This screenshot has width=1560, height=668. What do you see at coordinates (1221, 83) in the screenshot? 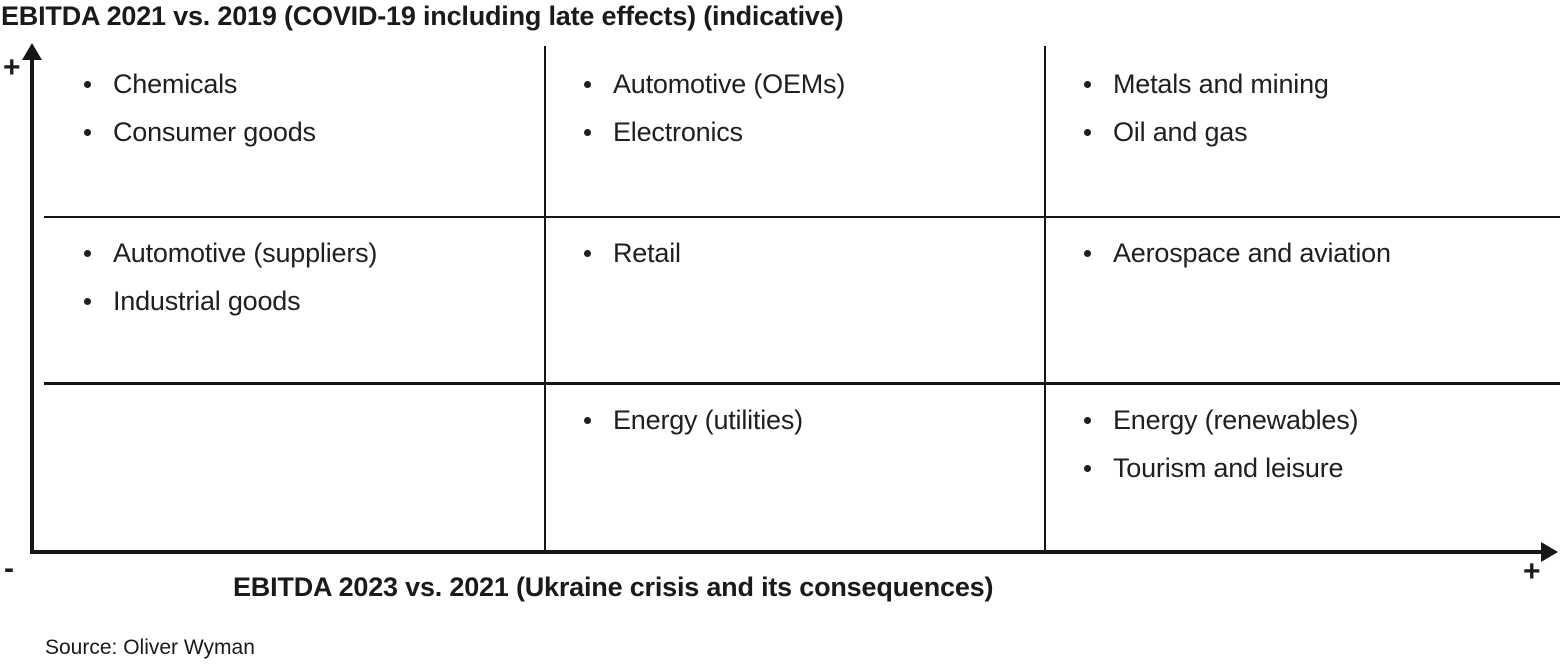
I see `industry-label: Metals and mining` at bounding box center [1221, 83].